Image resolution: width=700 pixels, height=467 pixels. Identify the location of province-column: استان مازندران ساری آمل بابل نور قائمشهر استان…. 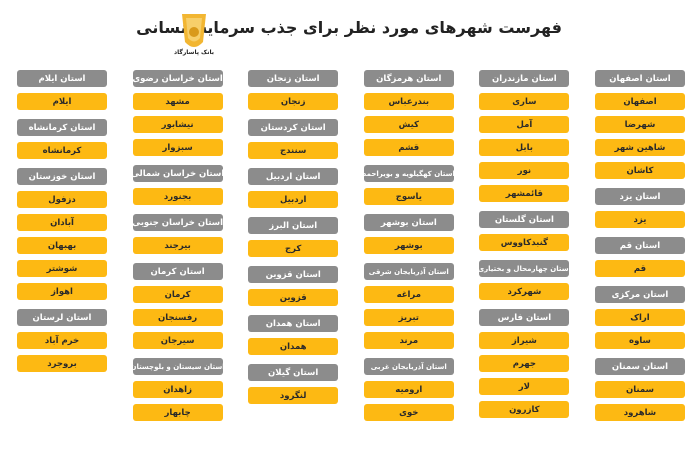
(524, 250).